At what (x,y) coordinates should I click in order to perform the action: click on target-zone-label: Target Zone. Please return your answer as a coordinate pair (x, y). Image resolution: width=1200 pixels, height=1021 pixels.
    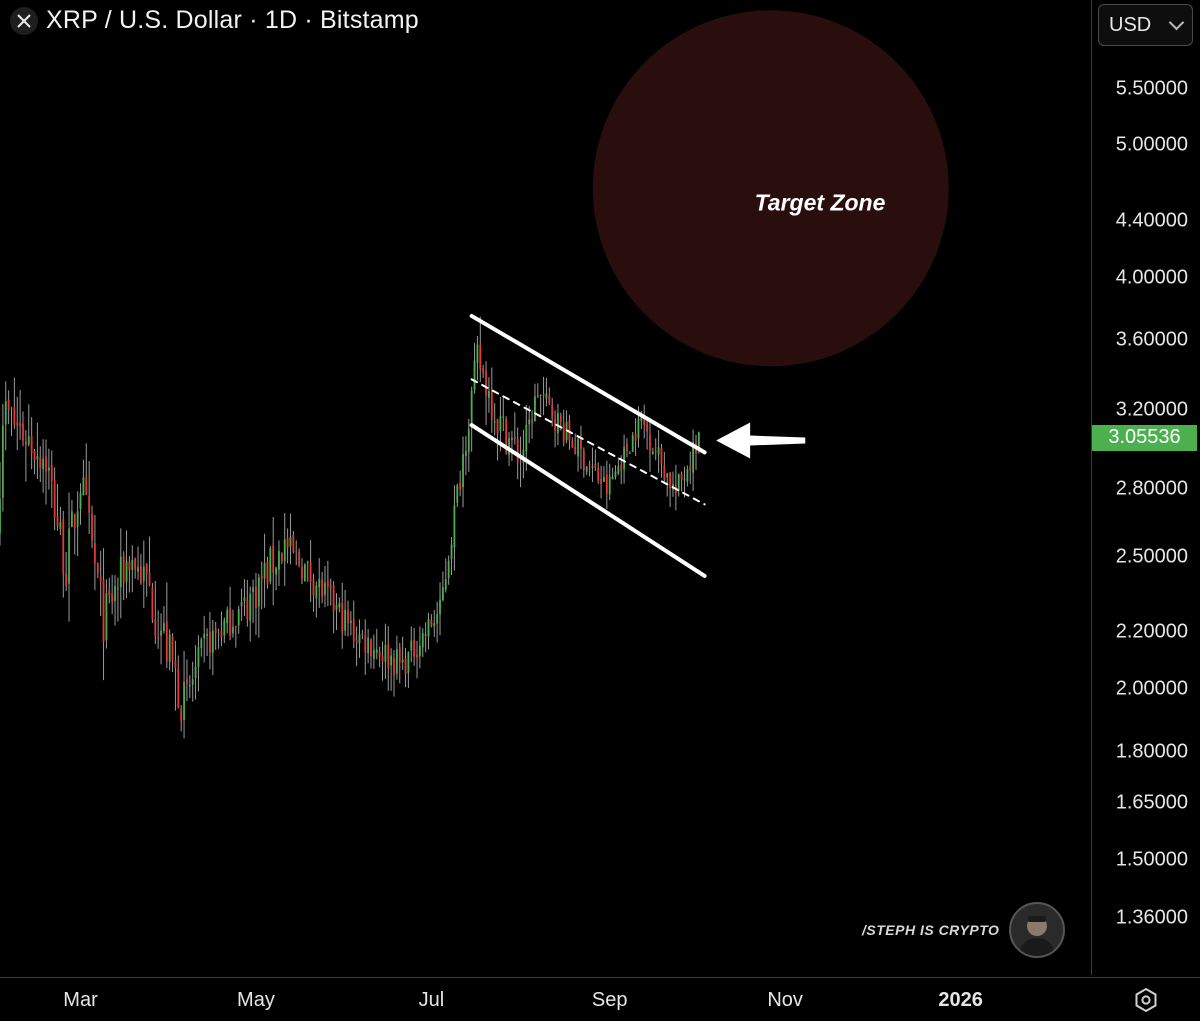
    Looking at the image, I should click on (820, 202).